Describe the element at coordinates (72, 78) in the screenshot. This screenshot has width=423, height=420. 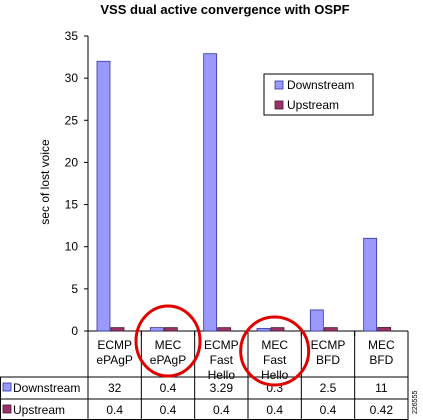
I see `y-tick-label: 30` at that location.